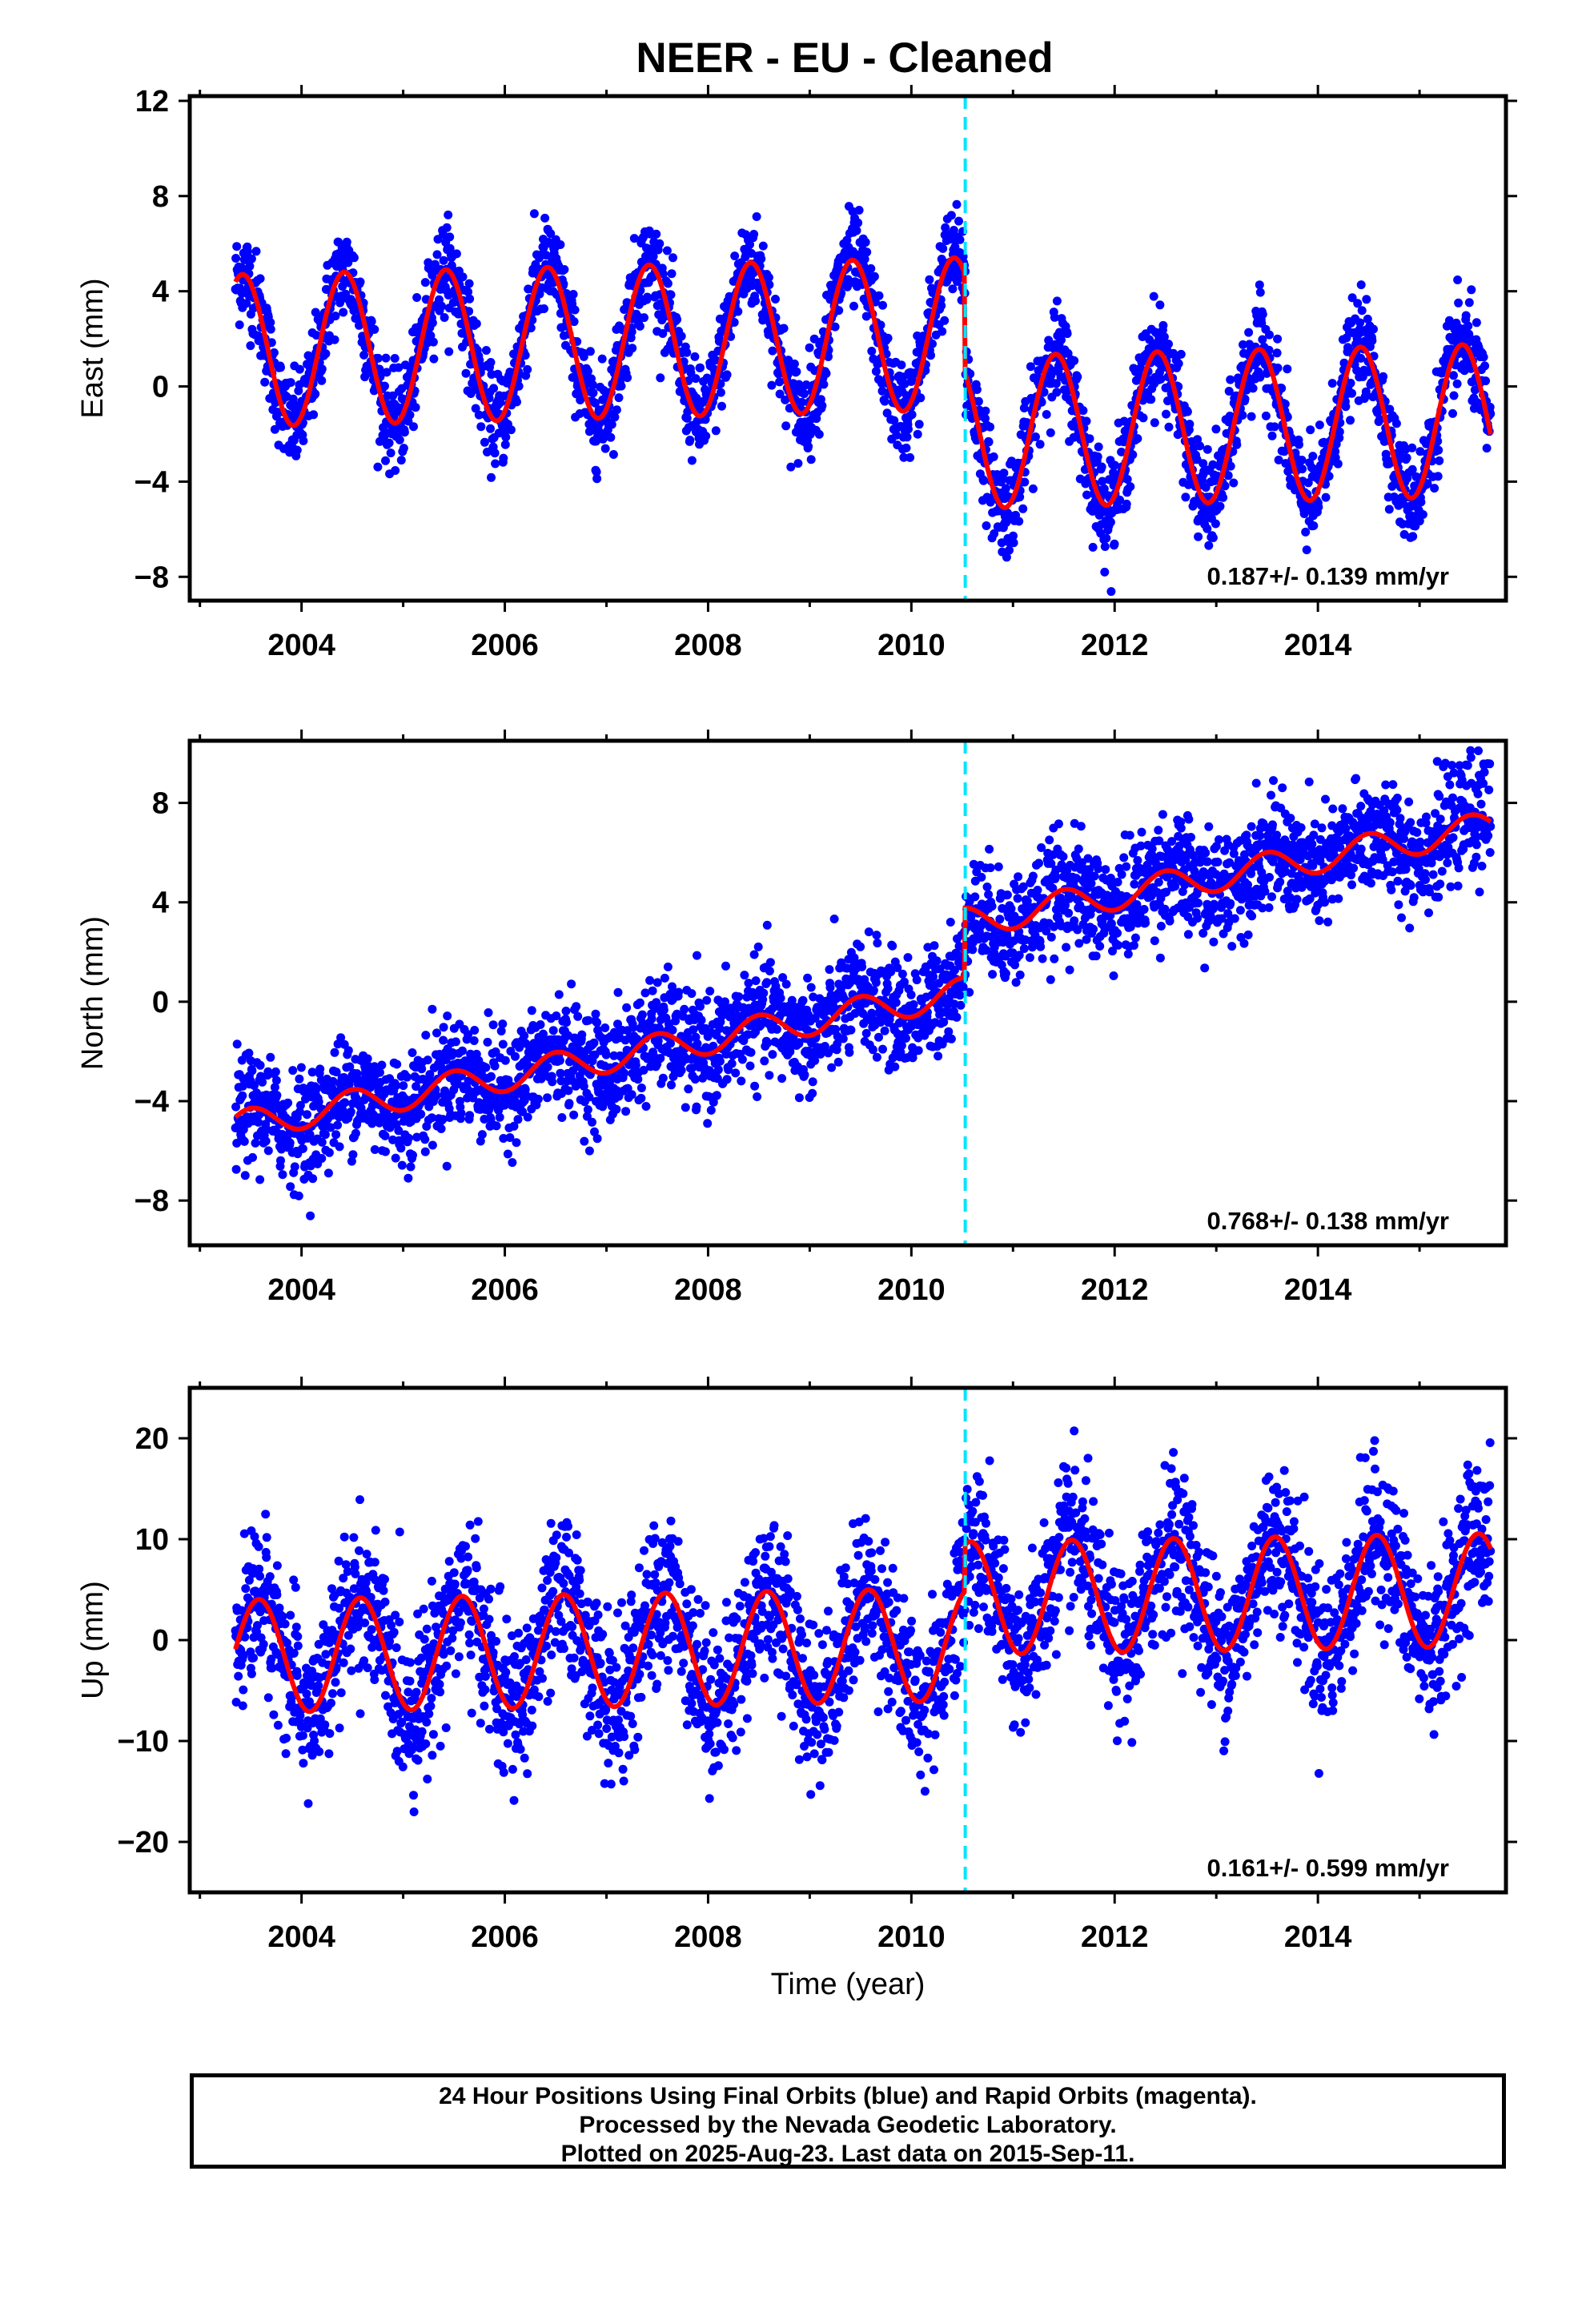 The height and width of the screenshot is (2324, 1582). Describe the element at coordinates (863, 383) in the screenshot. I see `model-line` at that location.